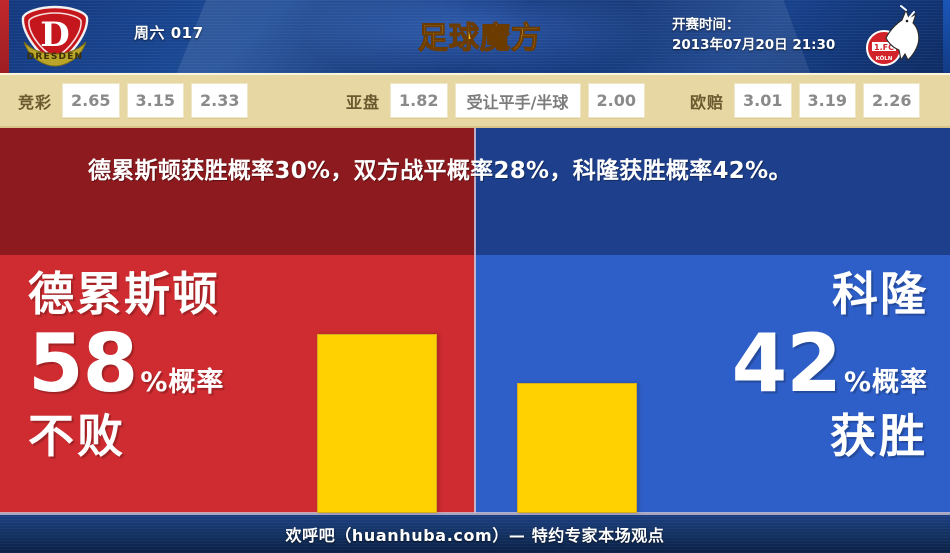  I want to click on euro-odds-draw: 3.19, so click(827, 100).